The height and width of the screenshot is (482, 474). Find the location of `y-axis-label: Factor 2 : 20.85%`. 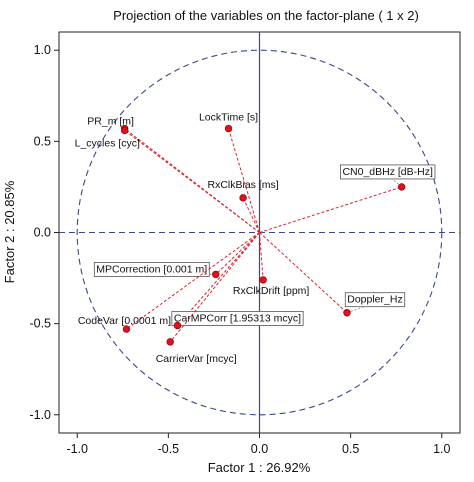

y-axis-label: Factor 2 : 20.85% is located at coordinates (9, 231).